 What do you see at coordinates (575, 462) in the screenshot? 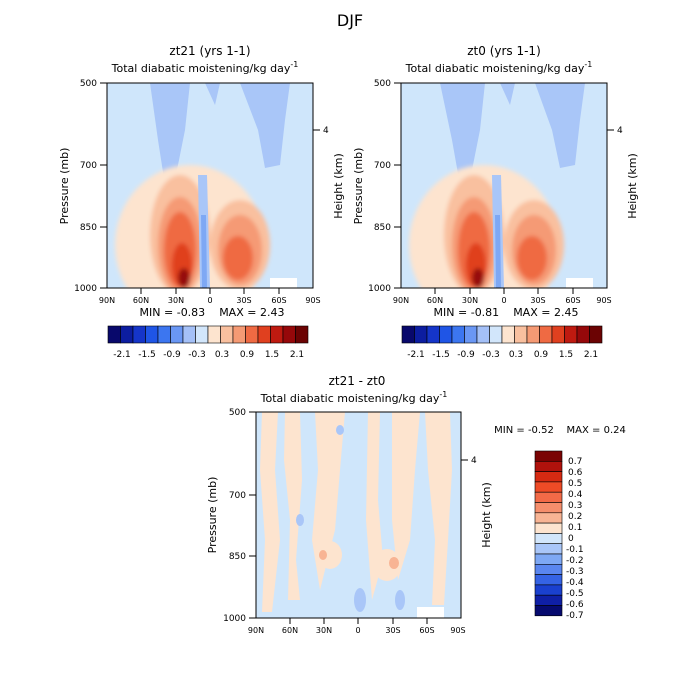
I see `panel-3-cb-label-0: 0.7` at bounding box center [575, 462].